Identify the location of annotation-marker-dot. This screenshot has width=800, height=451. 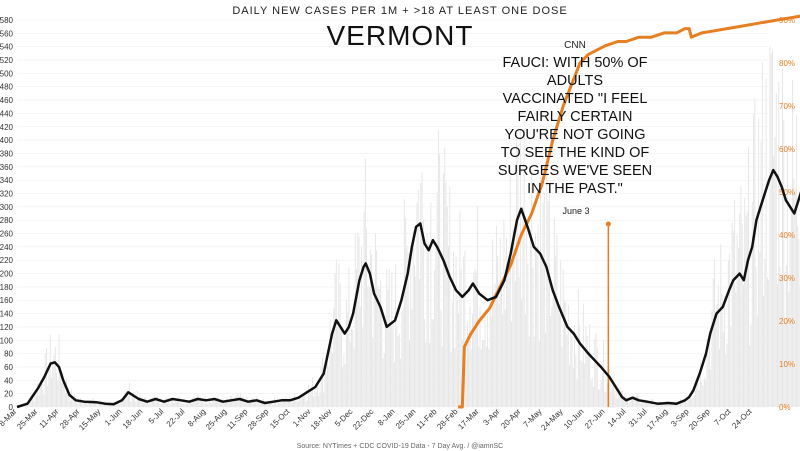
(608, 224).